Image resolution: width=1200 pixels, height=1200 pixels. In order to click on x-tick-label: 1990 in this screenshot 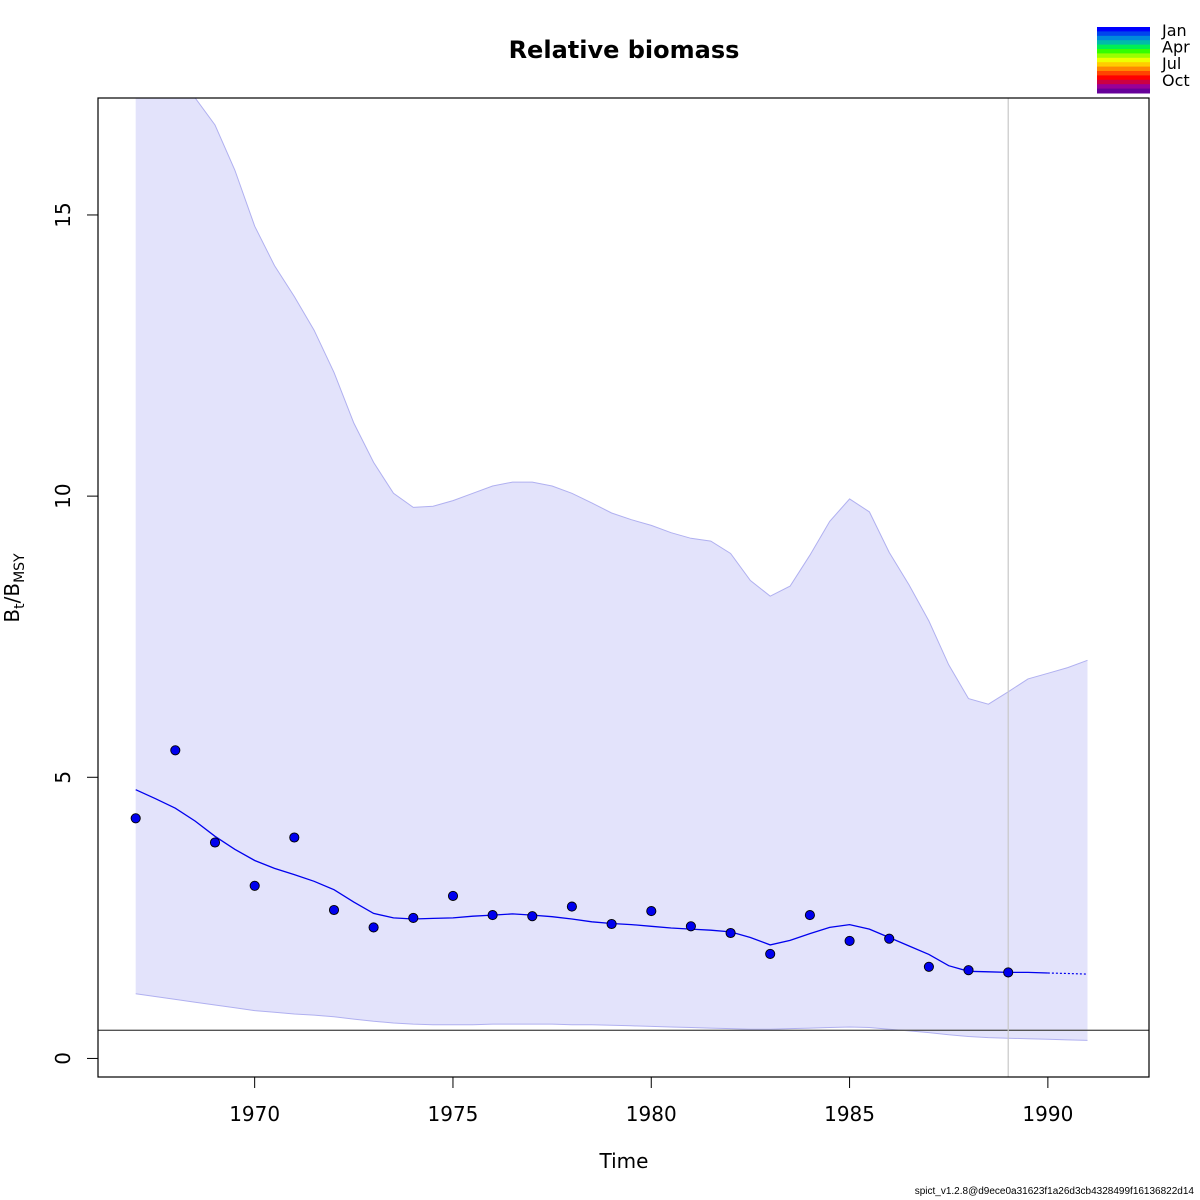, I will do `click(1047, 1114)`.